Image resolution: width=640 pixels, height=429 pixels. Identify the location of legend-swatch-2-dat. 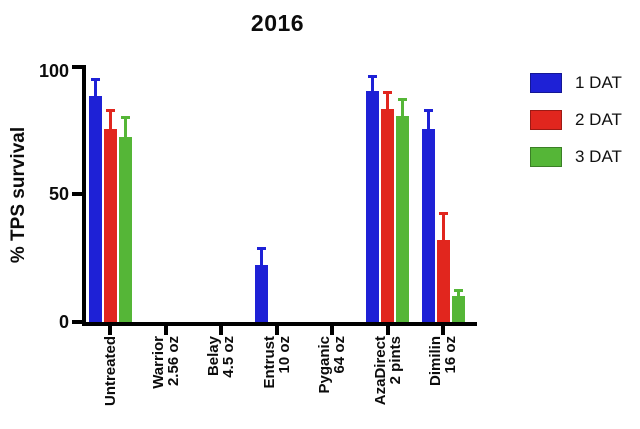
(546, 120).